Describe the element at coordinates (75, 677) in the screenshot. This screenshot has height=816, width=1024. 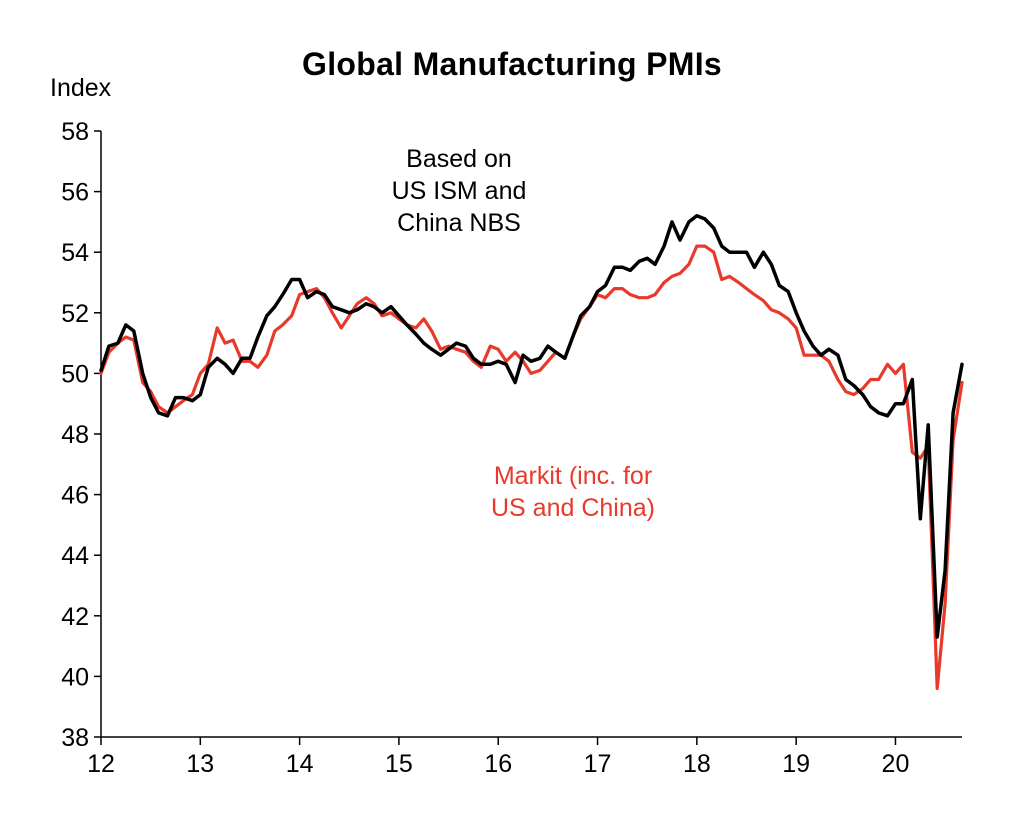
I see `y-tick-label: 40` at that location.